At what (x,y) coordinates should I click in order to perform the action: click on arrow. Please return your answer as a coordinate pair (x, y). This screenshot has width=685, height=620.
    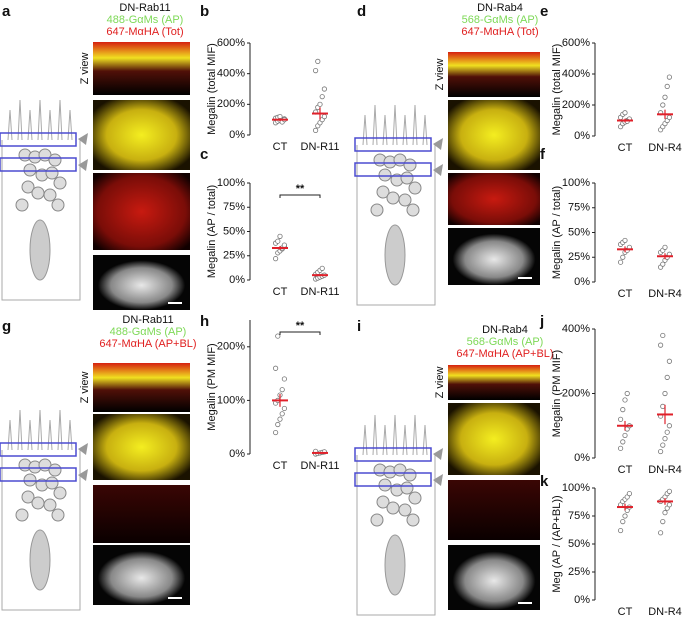
    Looking at the image, I should click on (83, 462).